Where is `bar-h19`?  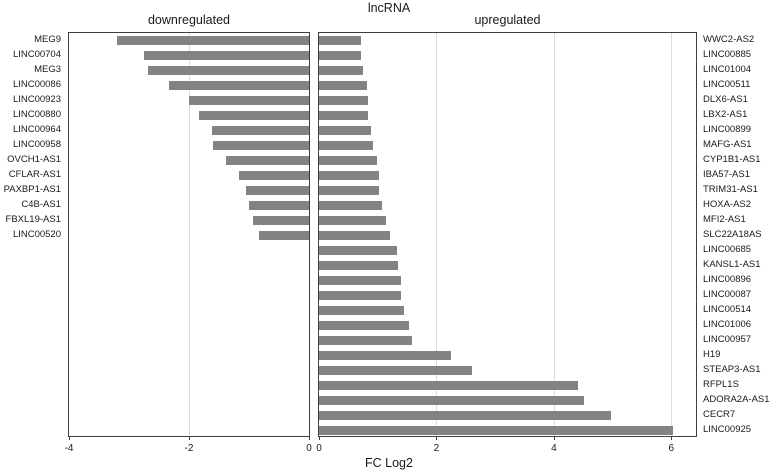
bar-h19 is located at coordinates (385, 355).